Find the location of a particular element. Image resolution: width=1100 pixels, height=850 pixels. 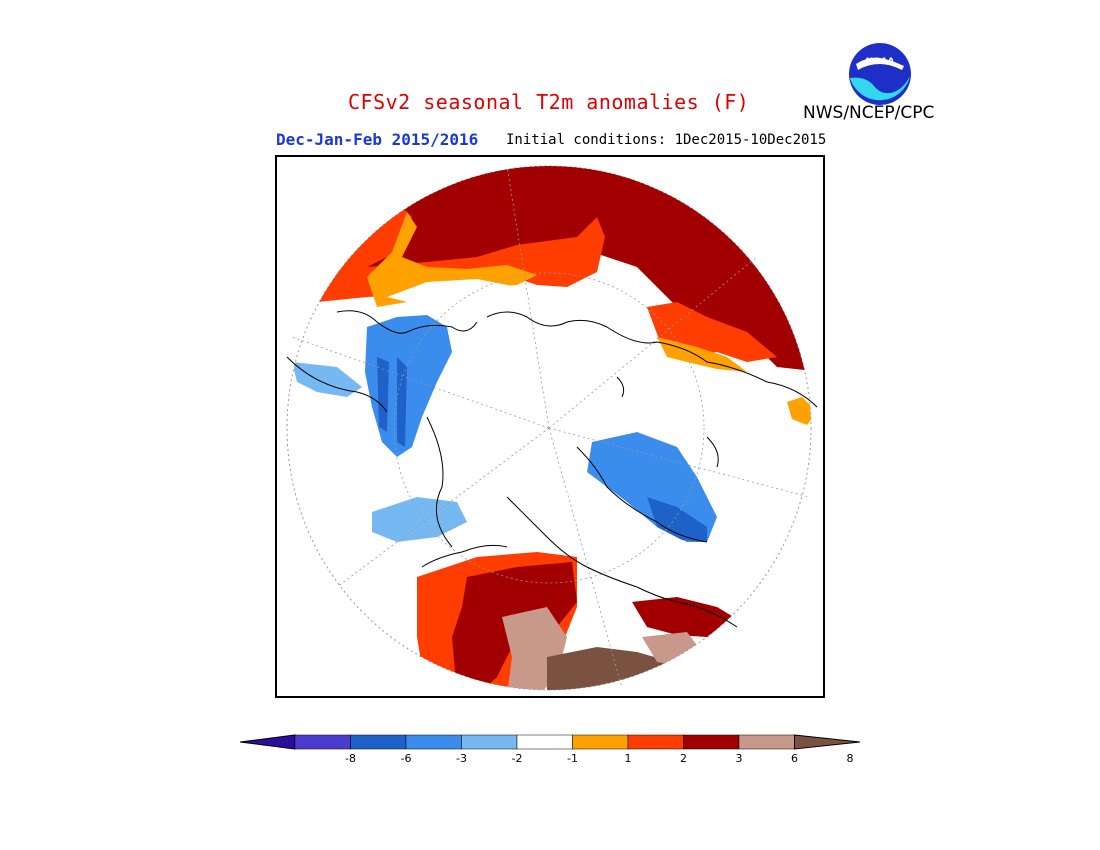

colorbar-tick-label: -2 is located at coordinates (517, 758).